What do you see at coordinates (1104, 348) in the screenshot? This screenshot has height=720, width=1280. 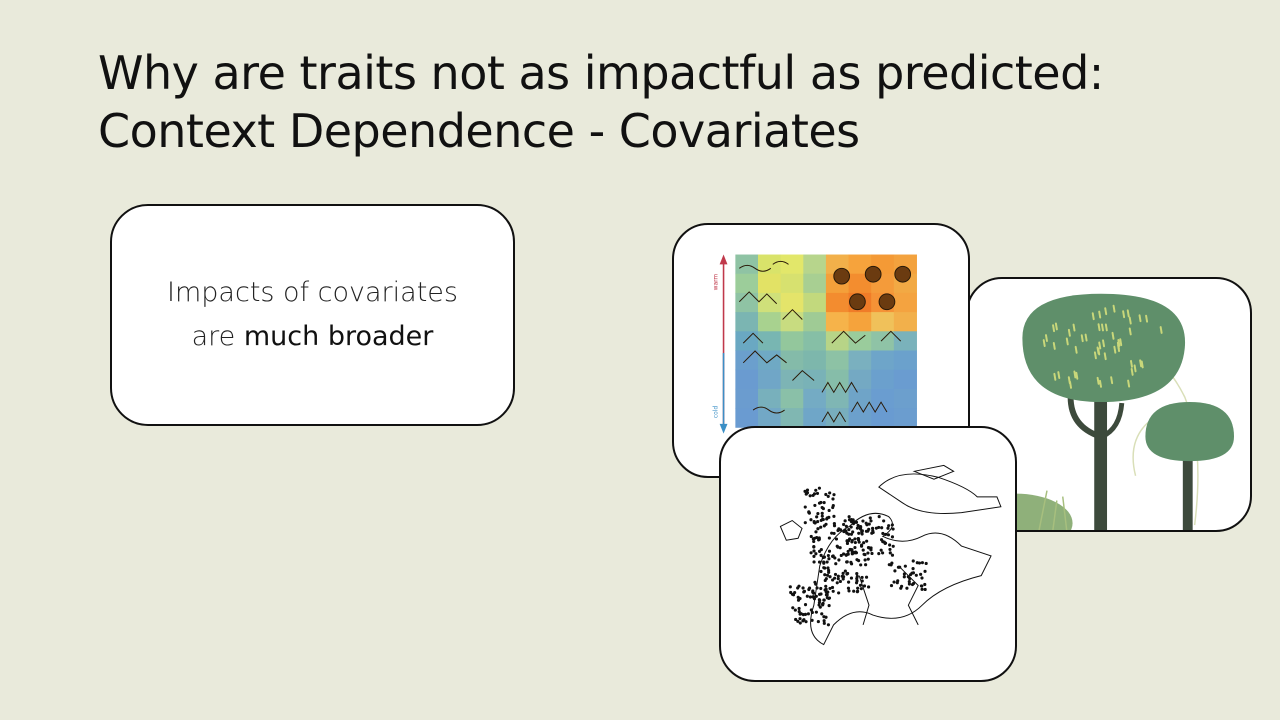 I see `main-tree-crown` at bounding box center [1104, 348].